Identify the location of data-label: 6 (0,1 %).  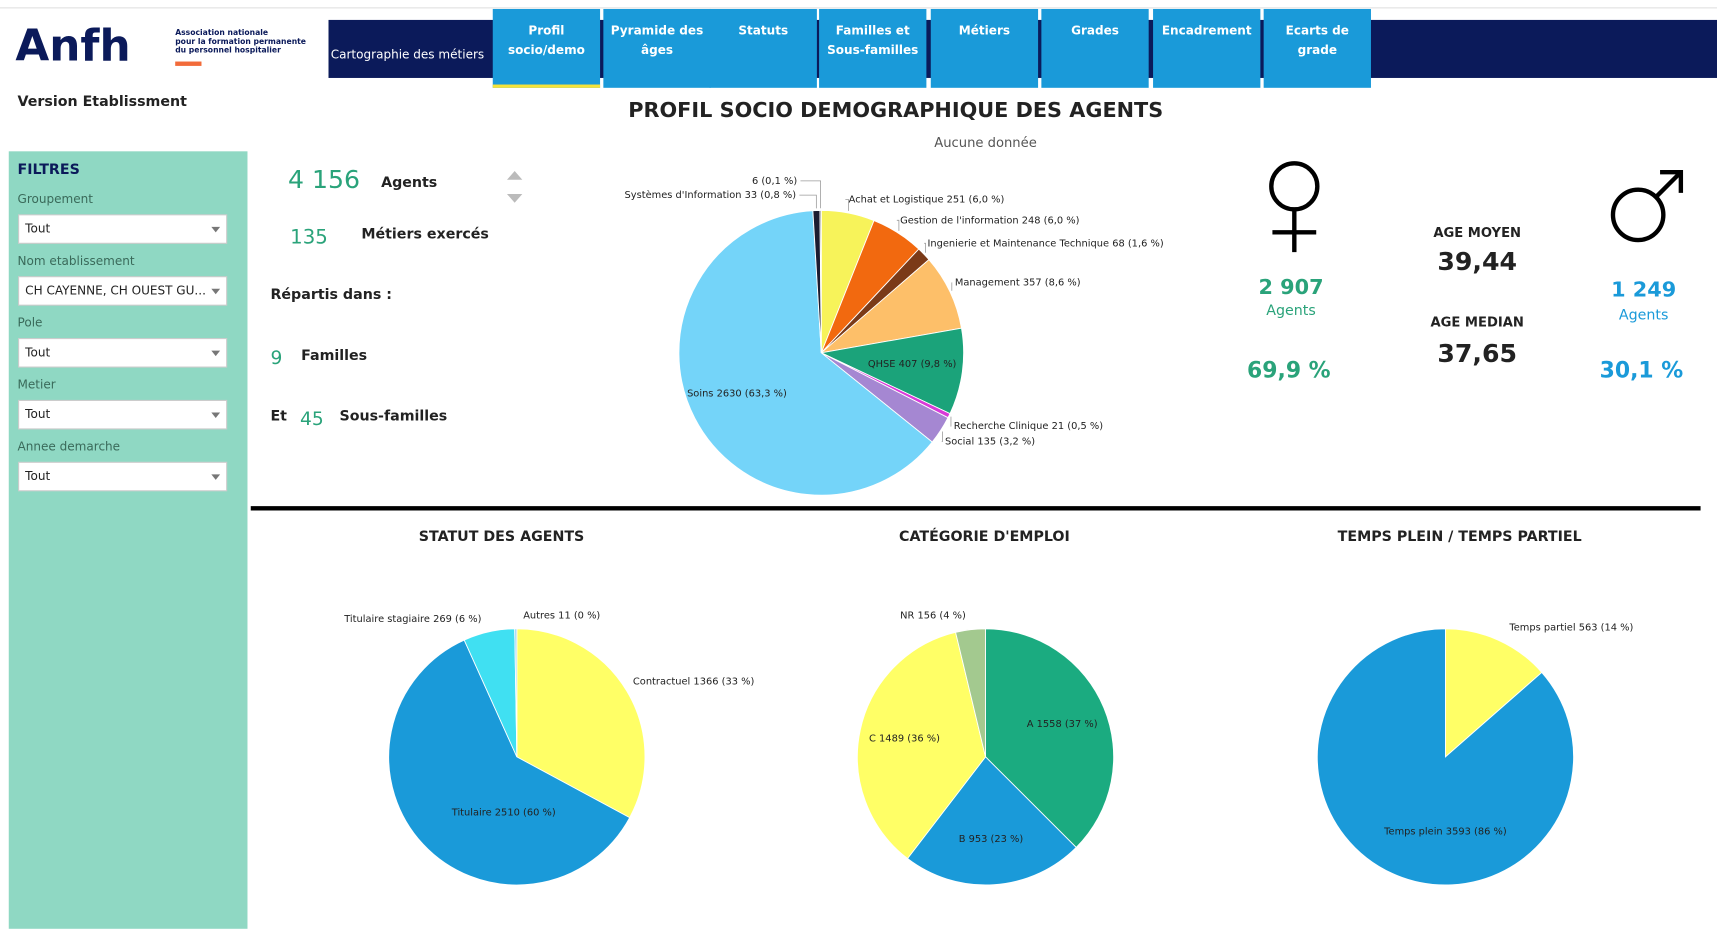
(774, 181).